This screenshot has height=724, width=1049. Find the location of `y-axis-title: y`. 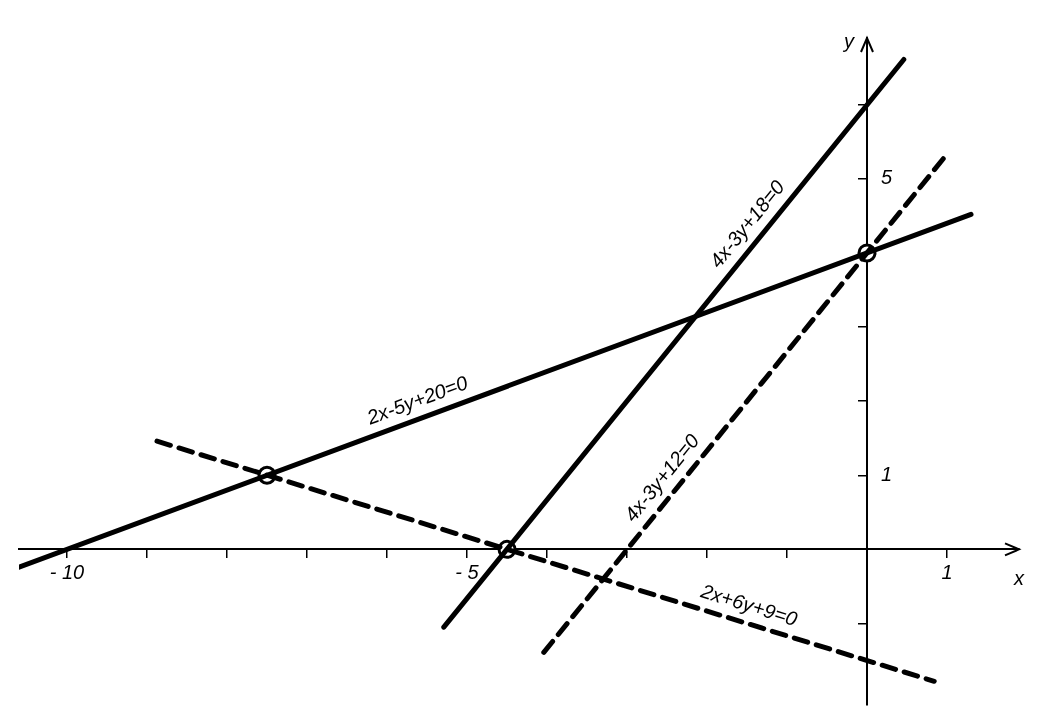

y-axis-title: y is located at coordinates (848, 40).